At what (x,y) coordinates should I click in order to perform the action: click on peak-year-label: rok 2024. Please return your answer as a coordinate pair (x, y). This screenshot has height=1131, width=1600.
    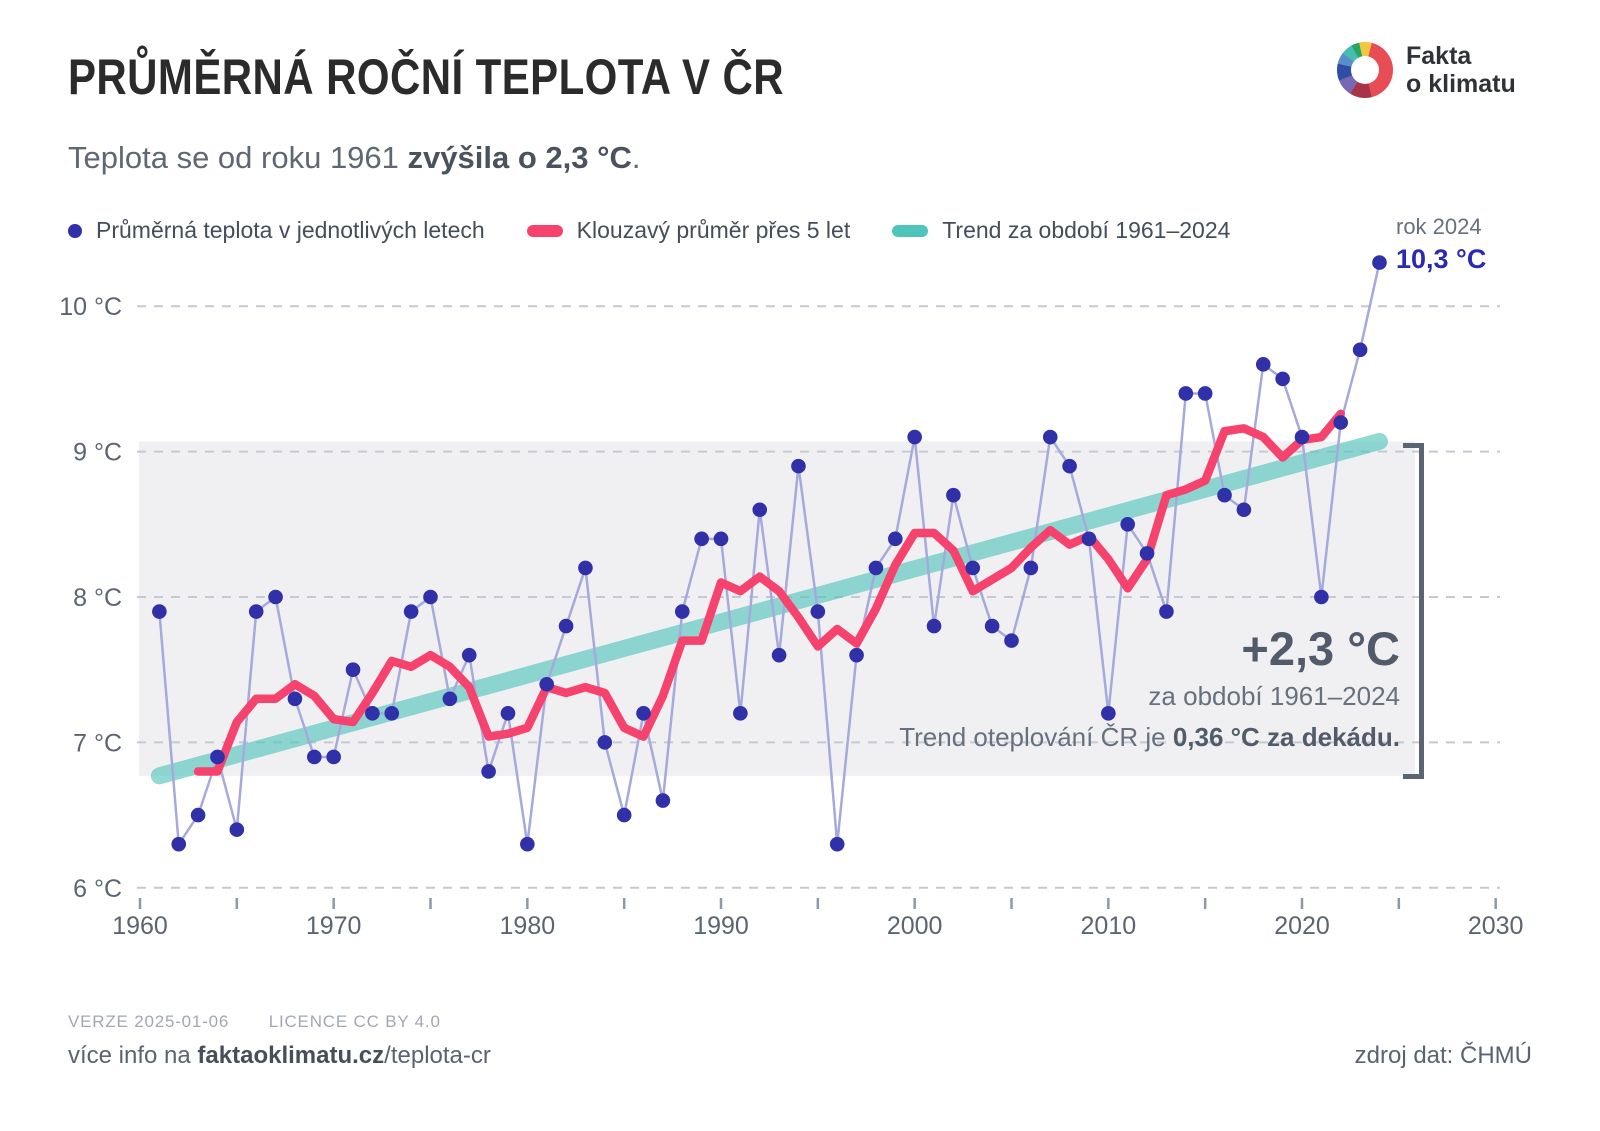
    Looking at the image, I should click on (1439, 226).